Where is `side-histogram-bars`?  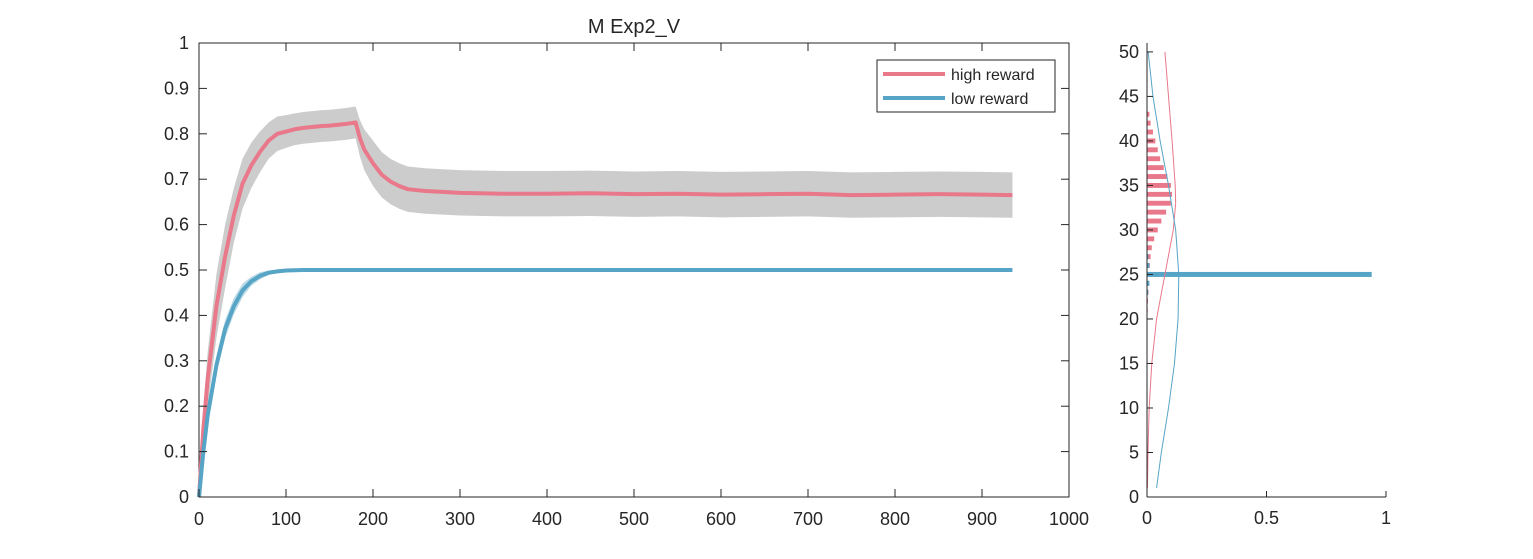
side-histogram-bars is located at coordinates (1259, 212).